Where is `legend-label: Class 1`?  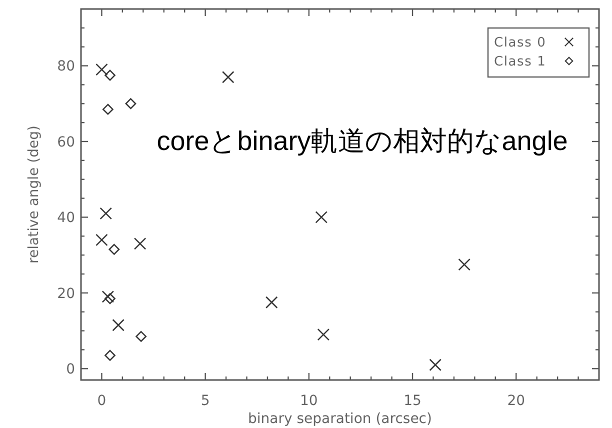 legend-label: Class 1 is located at coordinates (520, 62).